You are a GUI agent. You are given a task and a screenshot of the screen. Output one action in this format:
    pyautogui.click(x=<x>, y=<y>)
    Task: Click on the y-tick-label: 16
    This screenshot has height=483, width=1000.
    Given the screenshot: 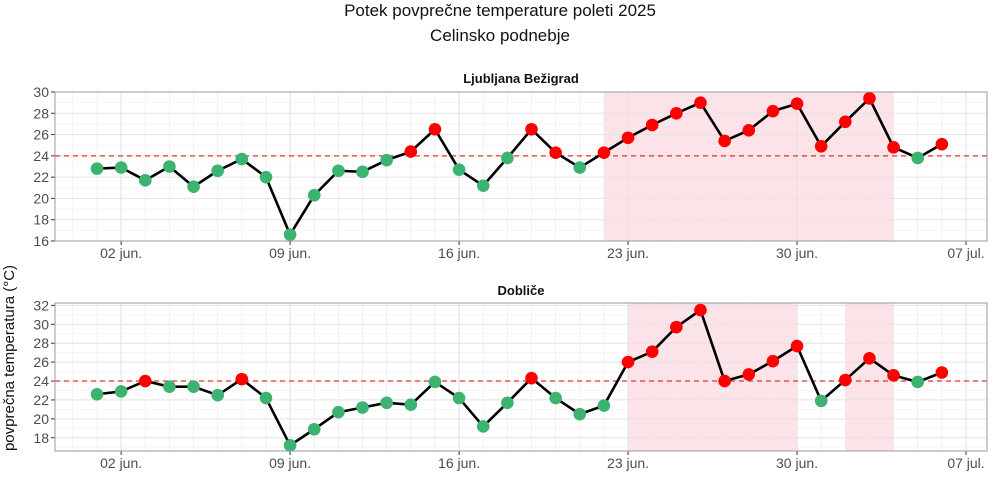 What is the action you would take?
    pyautogui.click(x=41, y=241)
    